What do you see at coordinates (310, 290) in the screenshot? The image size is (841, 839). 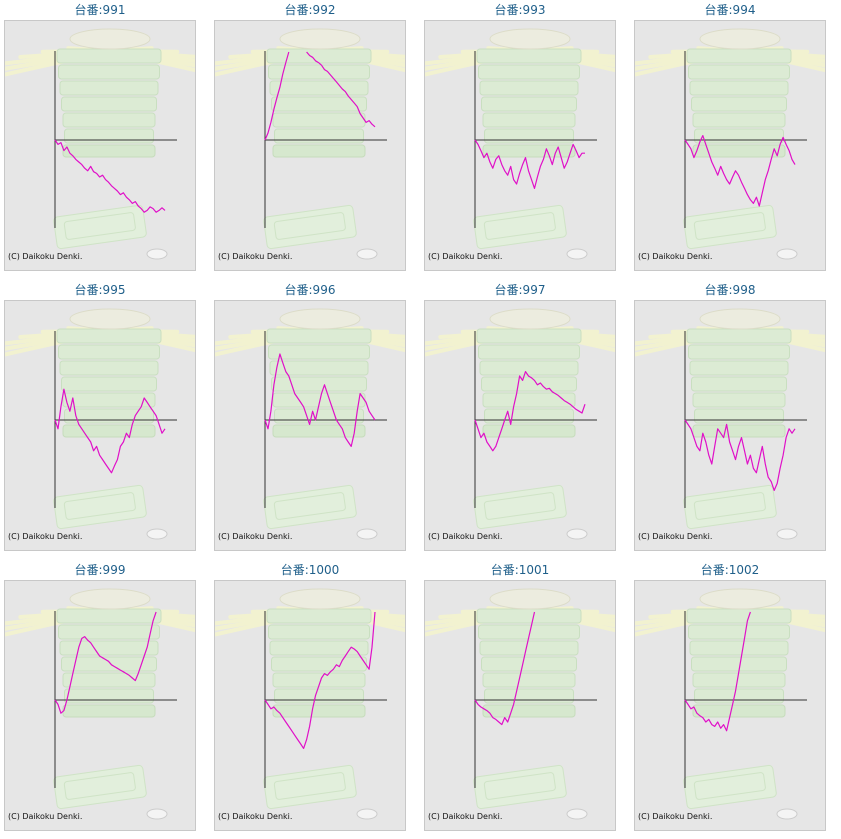 I see `machine-number-title: 台番:996` at bounding box center [310, 290].